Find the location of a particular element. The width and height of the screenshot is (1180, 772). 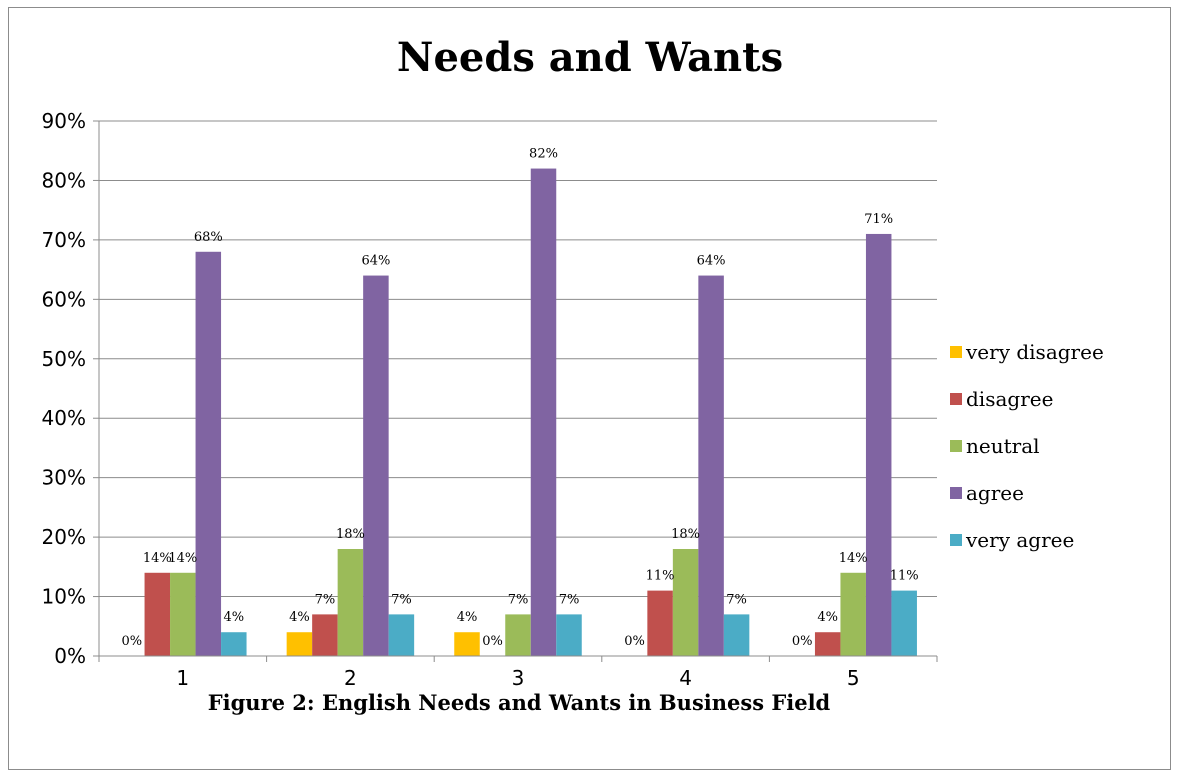

y-tick-label: 80% is located at coordinates (64, 180).